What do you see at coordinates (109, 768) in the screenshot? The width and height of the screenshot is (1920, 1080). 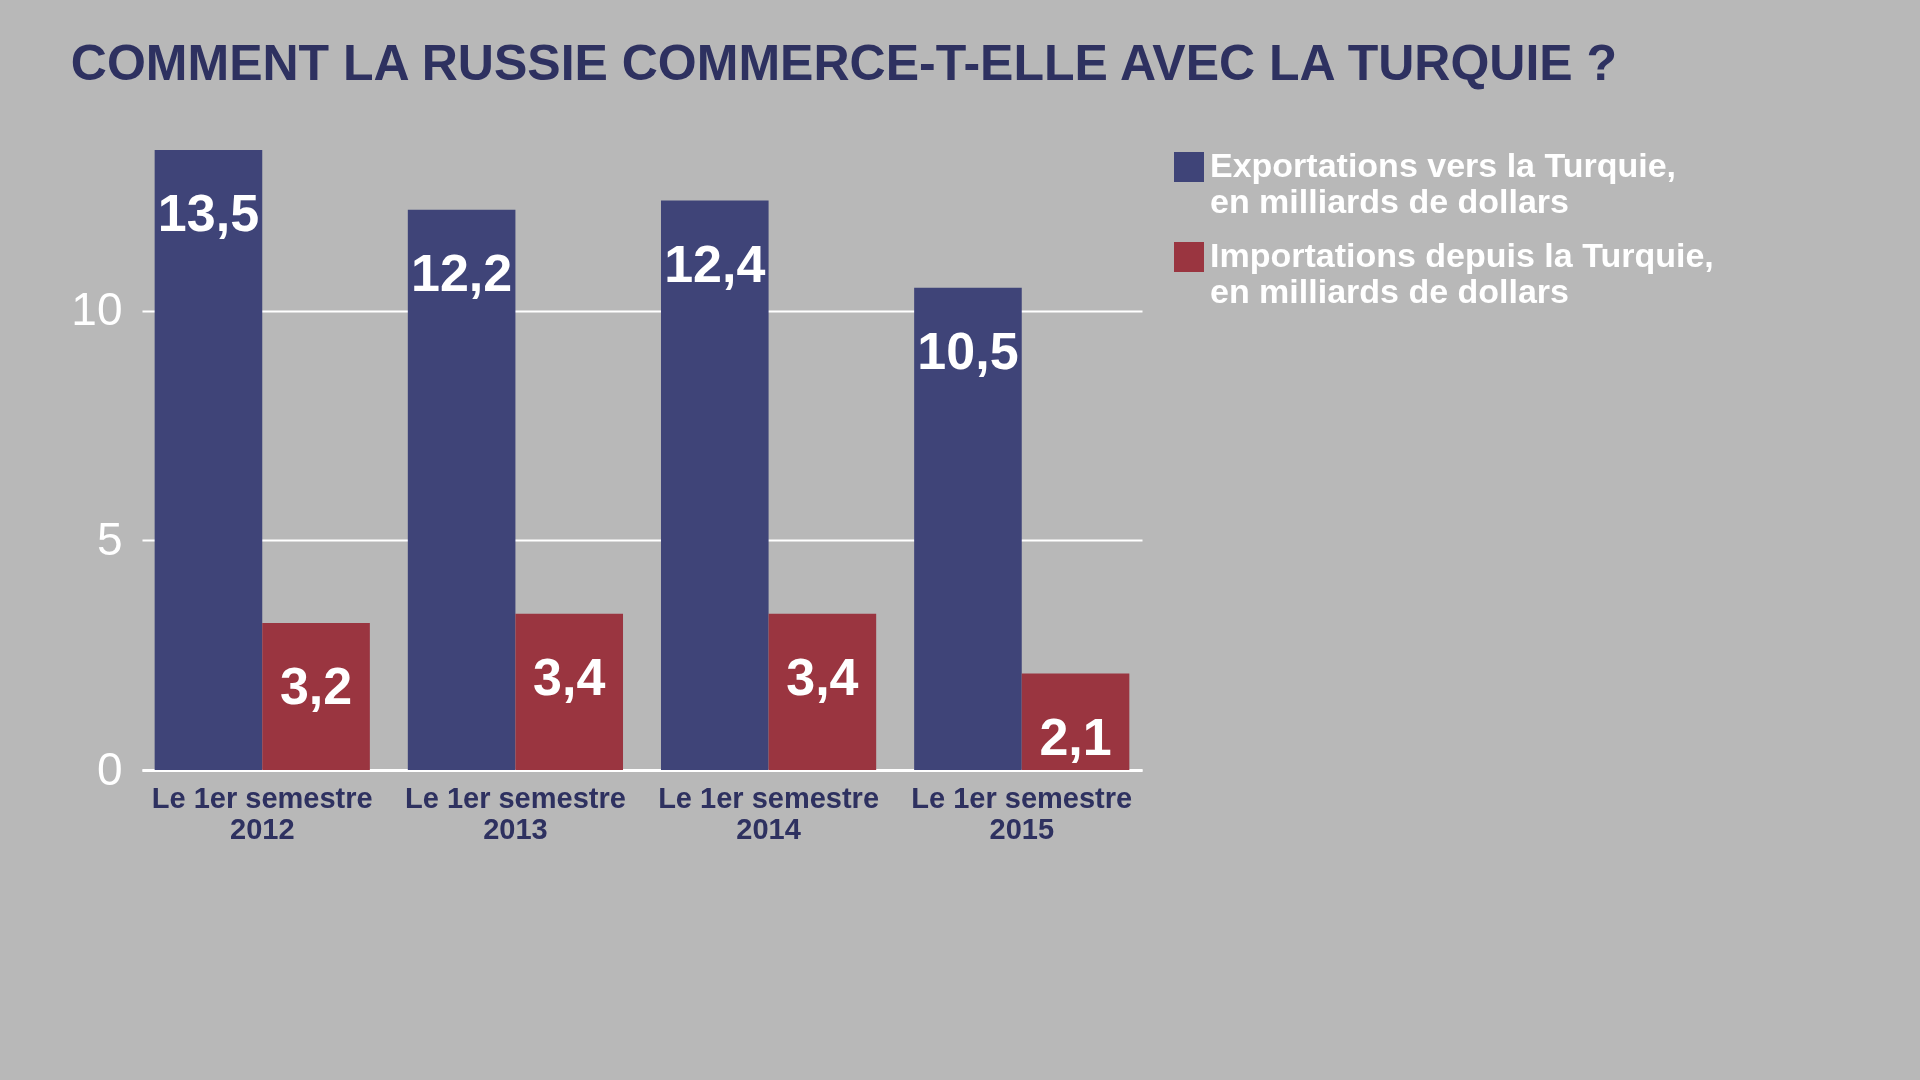 I see `y-tick-label: 0` at bounding box center [109, 768].